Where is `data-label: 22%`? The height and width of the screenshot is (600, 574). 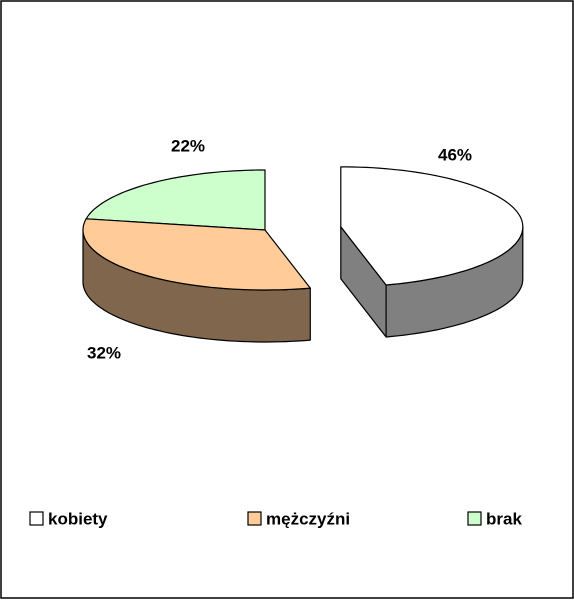
data-label: 22% is located at coordinates (188, 145).